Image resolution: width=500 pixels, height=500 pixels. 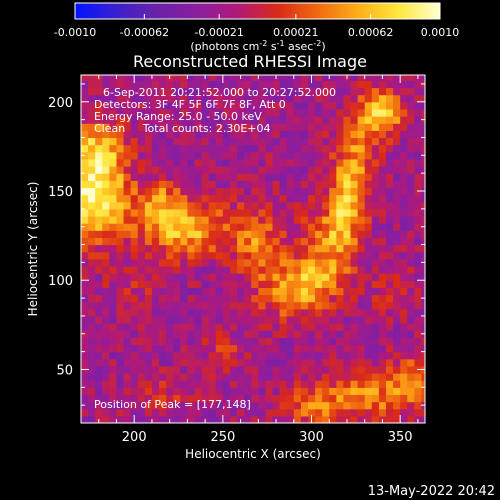 What do you see at coordinates (144, 32) in the screenshot?
I see `colorbar-tick-label: -0.00062` at bounding box center [144, 32].